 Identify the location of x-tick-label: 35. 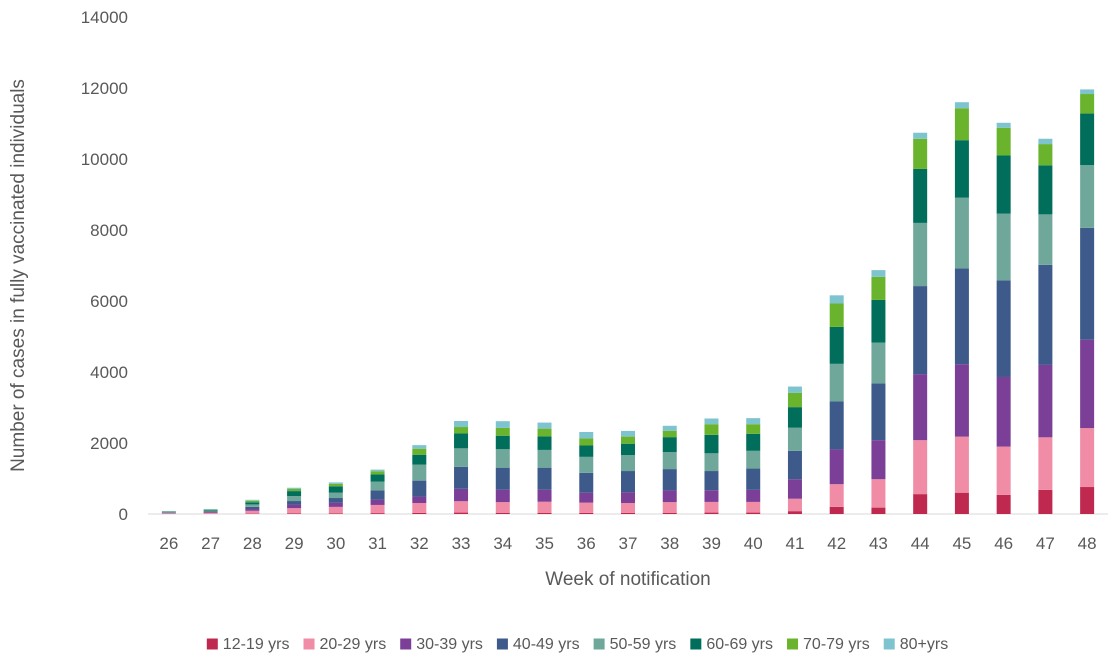
(544, 543).